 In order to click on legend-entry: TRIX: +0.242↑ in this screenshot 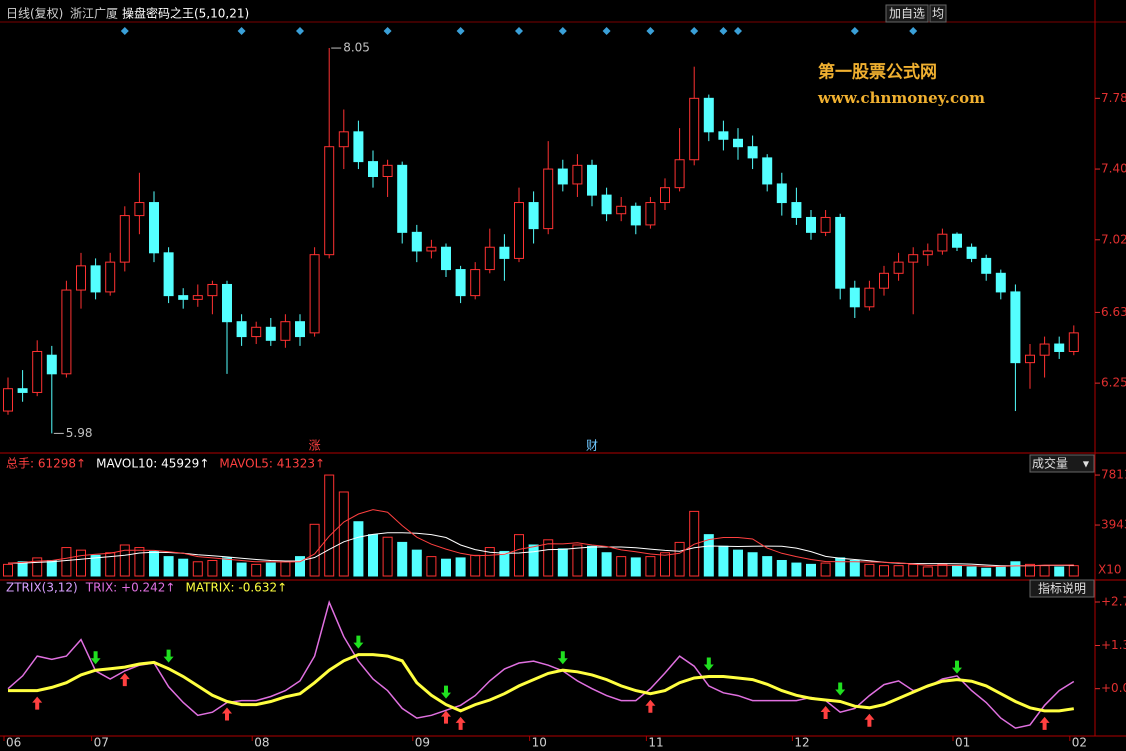, I will do `click(130, 588)`.